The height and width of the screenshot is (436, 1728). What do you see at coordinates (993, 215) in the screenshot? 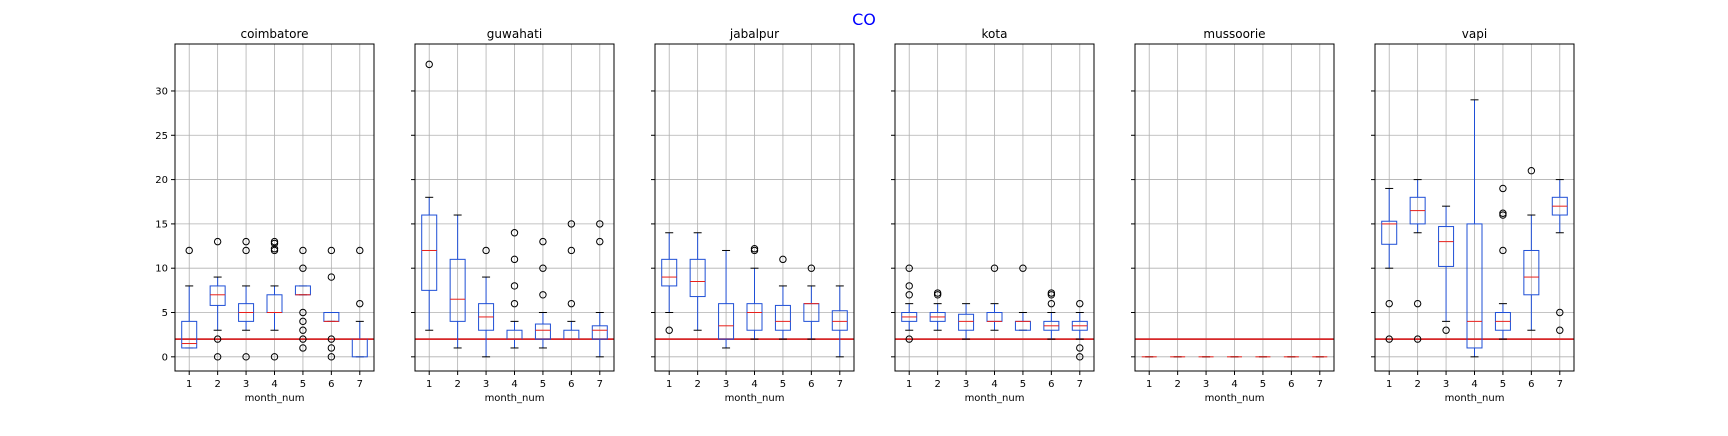
I see `panel-kota: 1 2 3 4 5 6 7 month_num kota` at bounding box center [993, 215].